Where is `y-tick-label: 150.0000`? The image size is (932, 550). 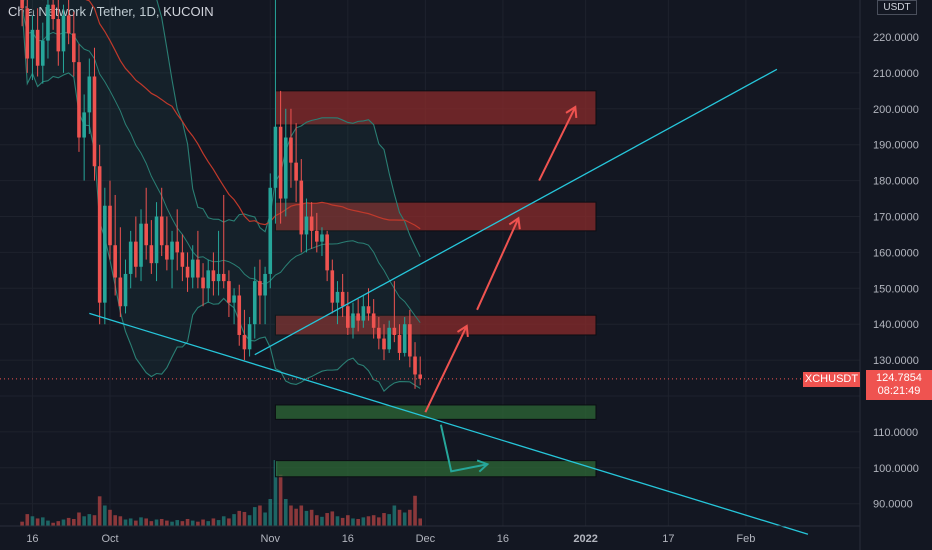 y-tick-label: 150.0000 is located at coordinates (896, 289).